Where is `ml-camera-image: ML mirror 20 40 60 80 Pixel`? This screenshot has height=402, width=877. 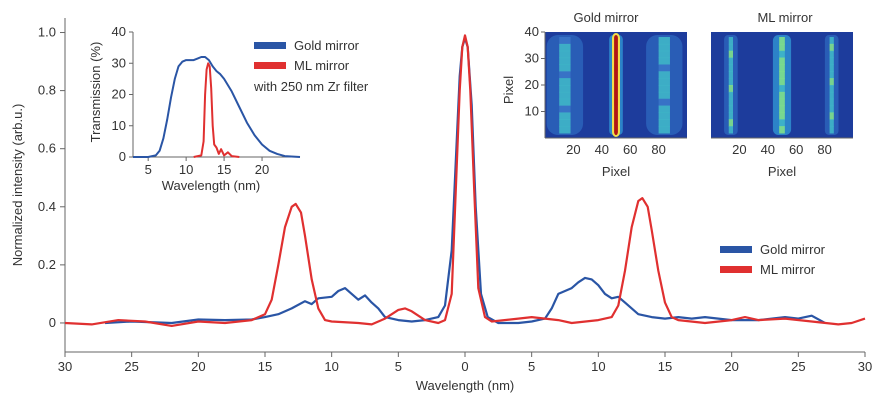 ml-camera-image: ML mirror 20 40 60 80 Pixel is located at coordinates (782, 94).